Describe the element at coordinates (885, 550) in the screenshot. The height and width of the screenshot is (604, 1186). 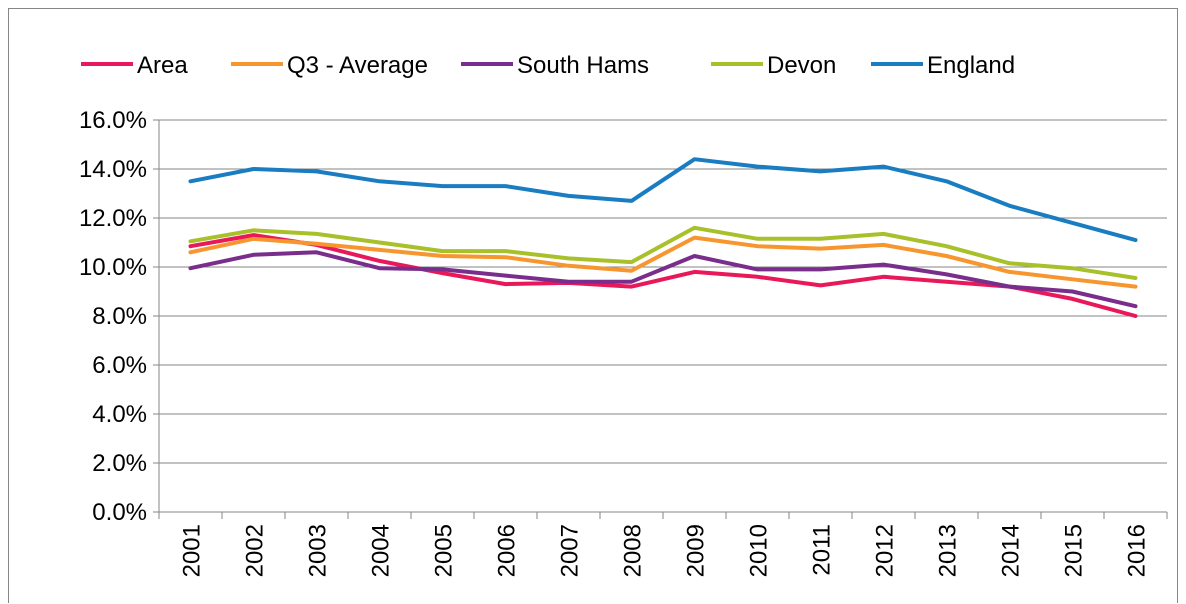
I see `x-tick-label: 2012` at that location.